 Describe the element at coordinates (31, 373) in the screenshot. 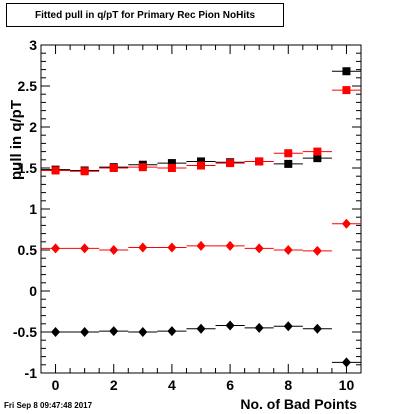

I see `y-tick-label: -1` at that location.